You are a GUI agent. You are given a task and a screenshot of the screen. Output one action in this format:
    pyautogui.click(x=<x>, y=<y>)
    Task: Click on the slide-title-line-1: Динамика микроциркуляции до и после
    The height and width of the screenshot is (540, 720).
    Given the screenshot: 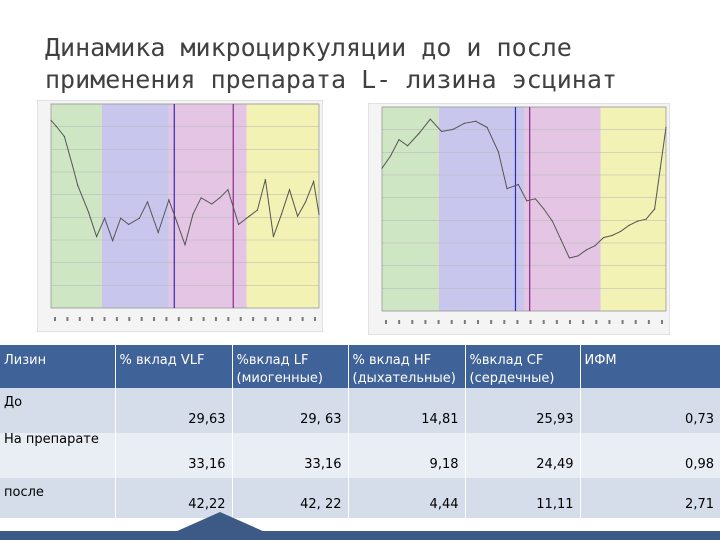 What is the action you would take?
    pyautogui.click(x=308, y=47)
    